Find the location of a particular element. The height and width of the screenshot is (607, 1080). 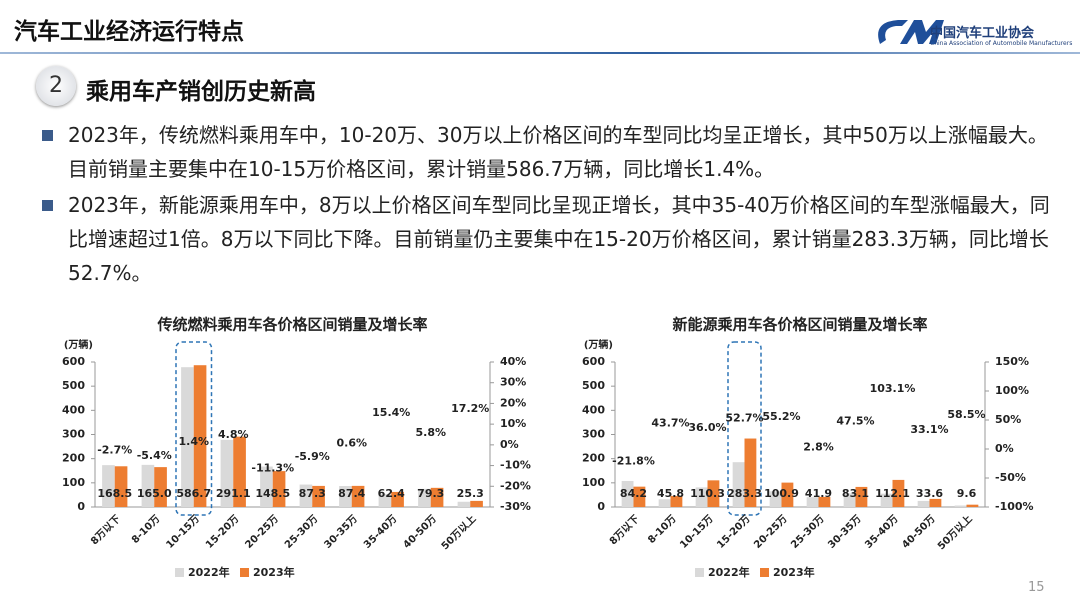

header-rule is located at coordinates (540, 53).